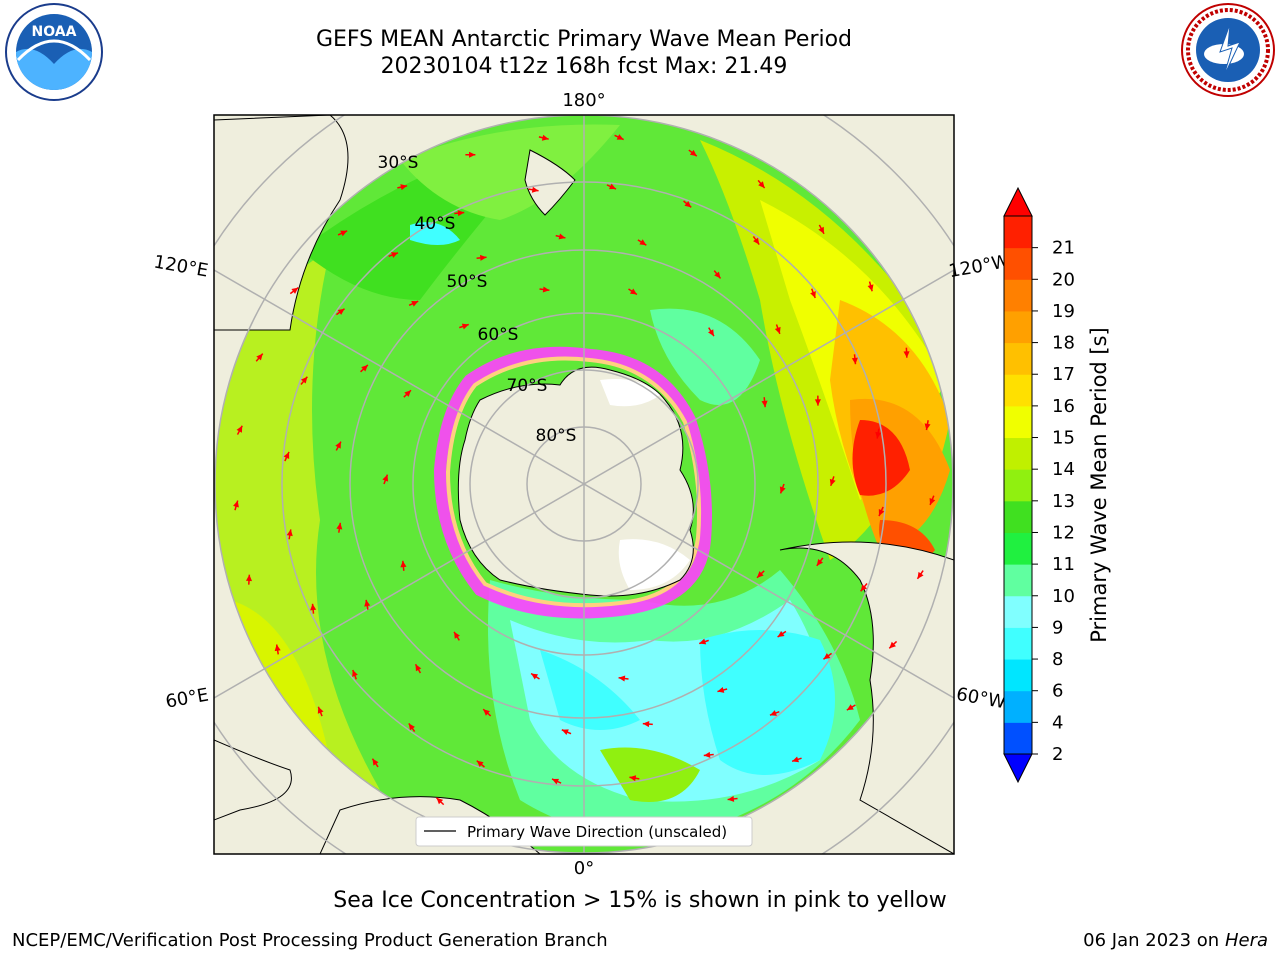  I want to click on colorbar-over-triangle, so click(1018, 201).